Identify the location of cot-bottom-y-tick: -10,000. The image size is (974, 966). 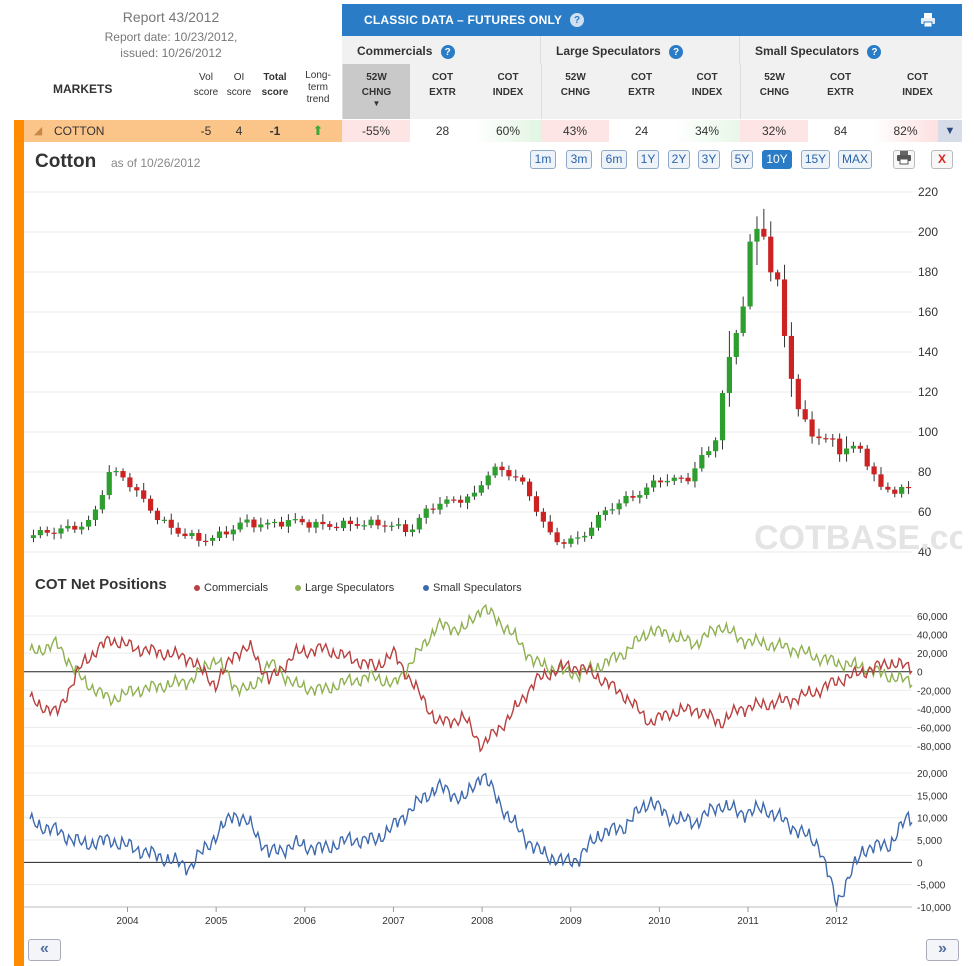
(934, 908).